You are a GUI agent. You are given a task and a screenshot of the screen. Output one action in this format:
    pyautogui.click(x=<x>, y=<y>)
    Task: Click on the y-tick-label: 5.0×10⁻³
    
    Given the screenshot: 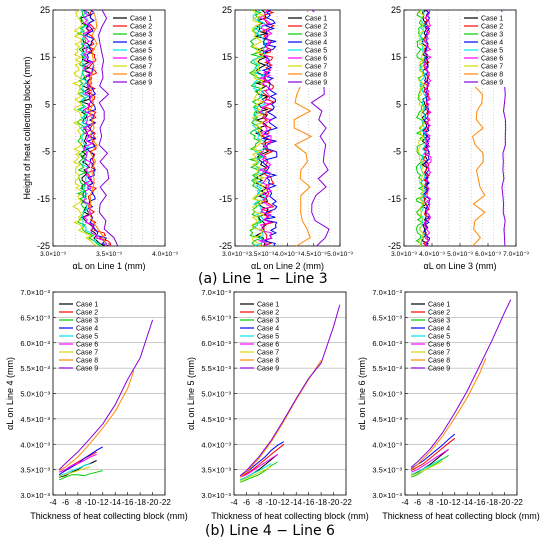 What is the action you would take?
    pyautogui.click(x=387, y=394)
    